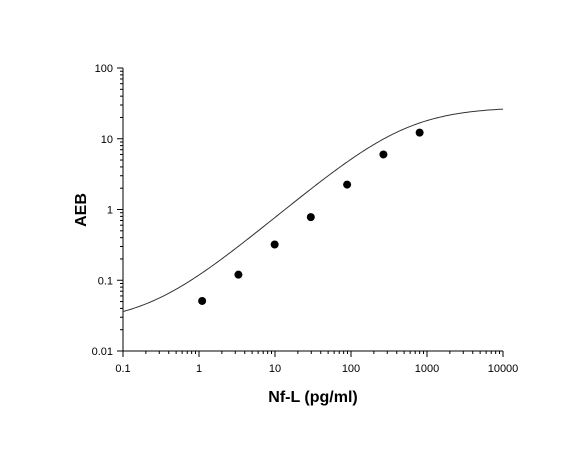  What do you see at coordinates (104, 69) in the screenshot?
I see `y-tick-label: 100` at bounding box center [104, 69].